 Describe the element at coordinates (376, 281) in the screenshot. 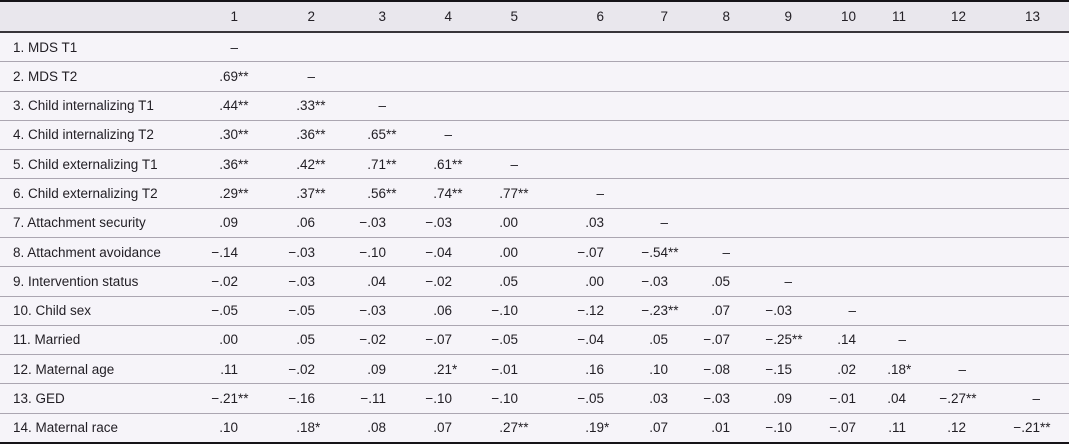

I see `correlation-value: .04` at that location.